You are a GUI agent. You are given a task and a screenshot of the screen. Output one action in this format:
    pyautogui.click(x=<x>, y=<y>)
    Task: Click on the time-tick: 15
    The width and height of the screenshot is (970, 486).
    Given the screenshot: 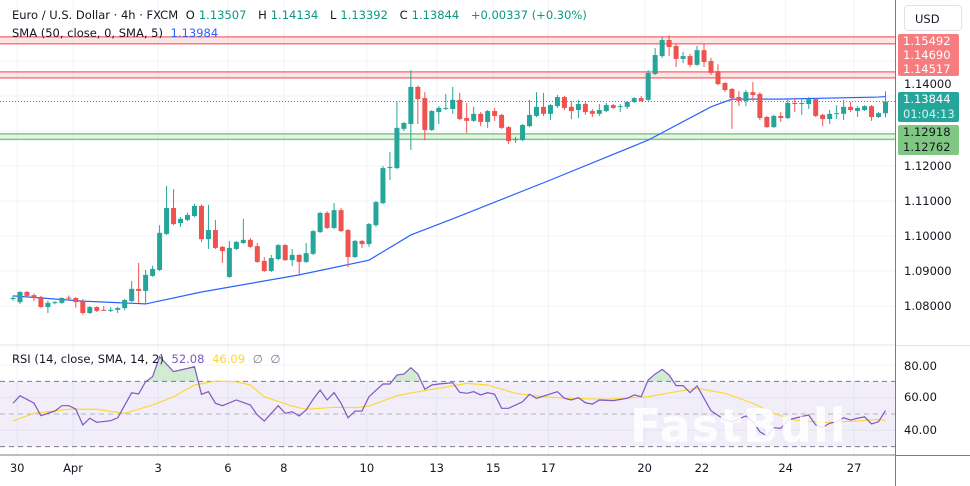 What is the action you would take?
    pyautogui.click(x=493, y=468)
    